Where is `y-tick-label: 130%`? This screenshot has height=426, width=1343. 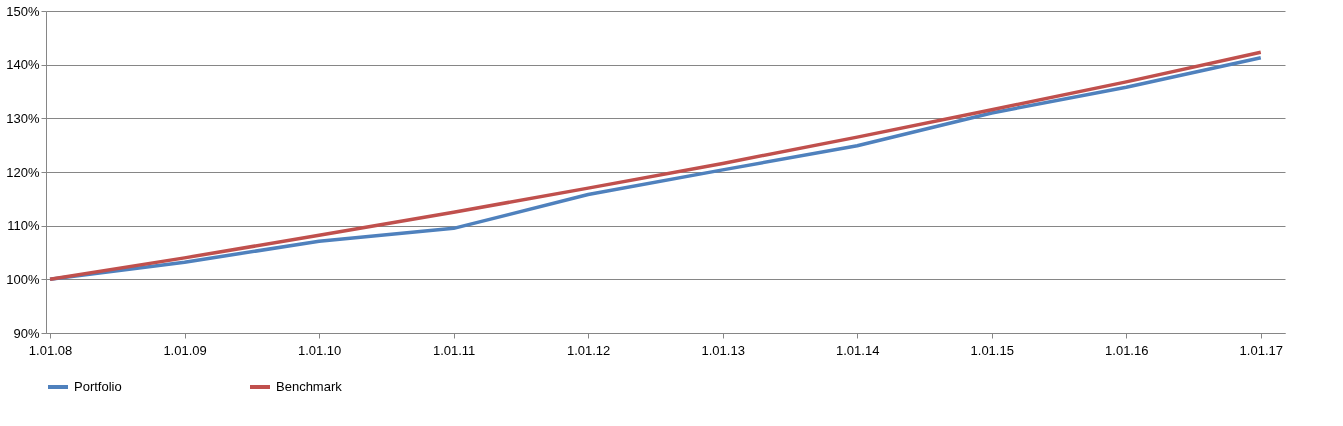 y-tick-label: 130% is located at coordinates (23, 118).